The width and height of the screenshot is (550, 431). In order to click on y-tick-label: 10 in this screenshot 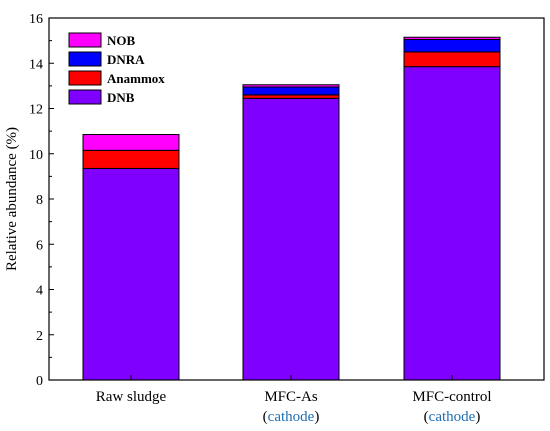, I will do `click(36, 155)`.